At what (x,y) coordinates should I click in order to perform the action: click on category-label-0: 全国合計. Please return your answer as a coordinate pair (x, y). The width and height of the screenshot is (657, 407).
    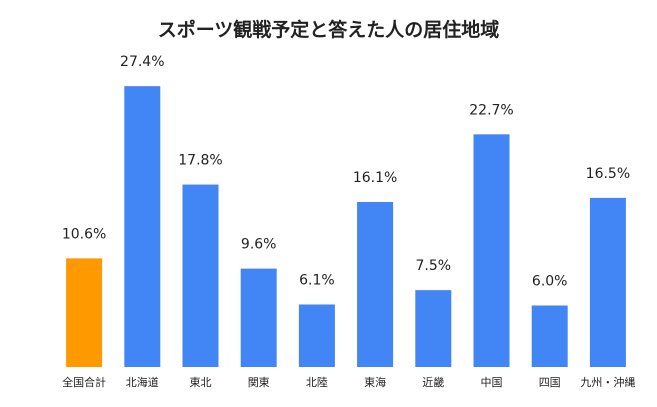
    Looking at the image, I should click on (84, 382).